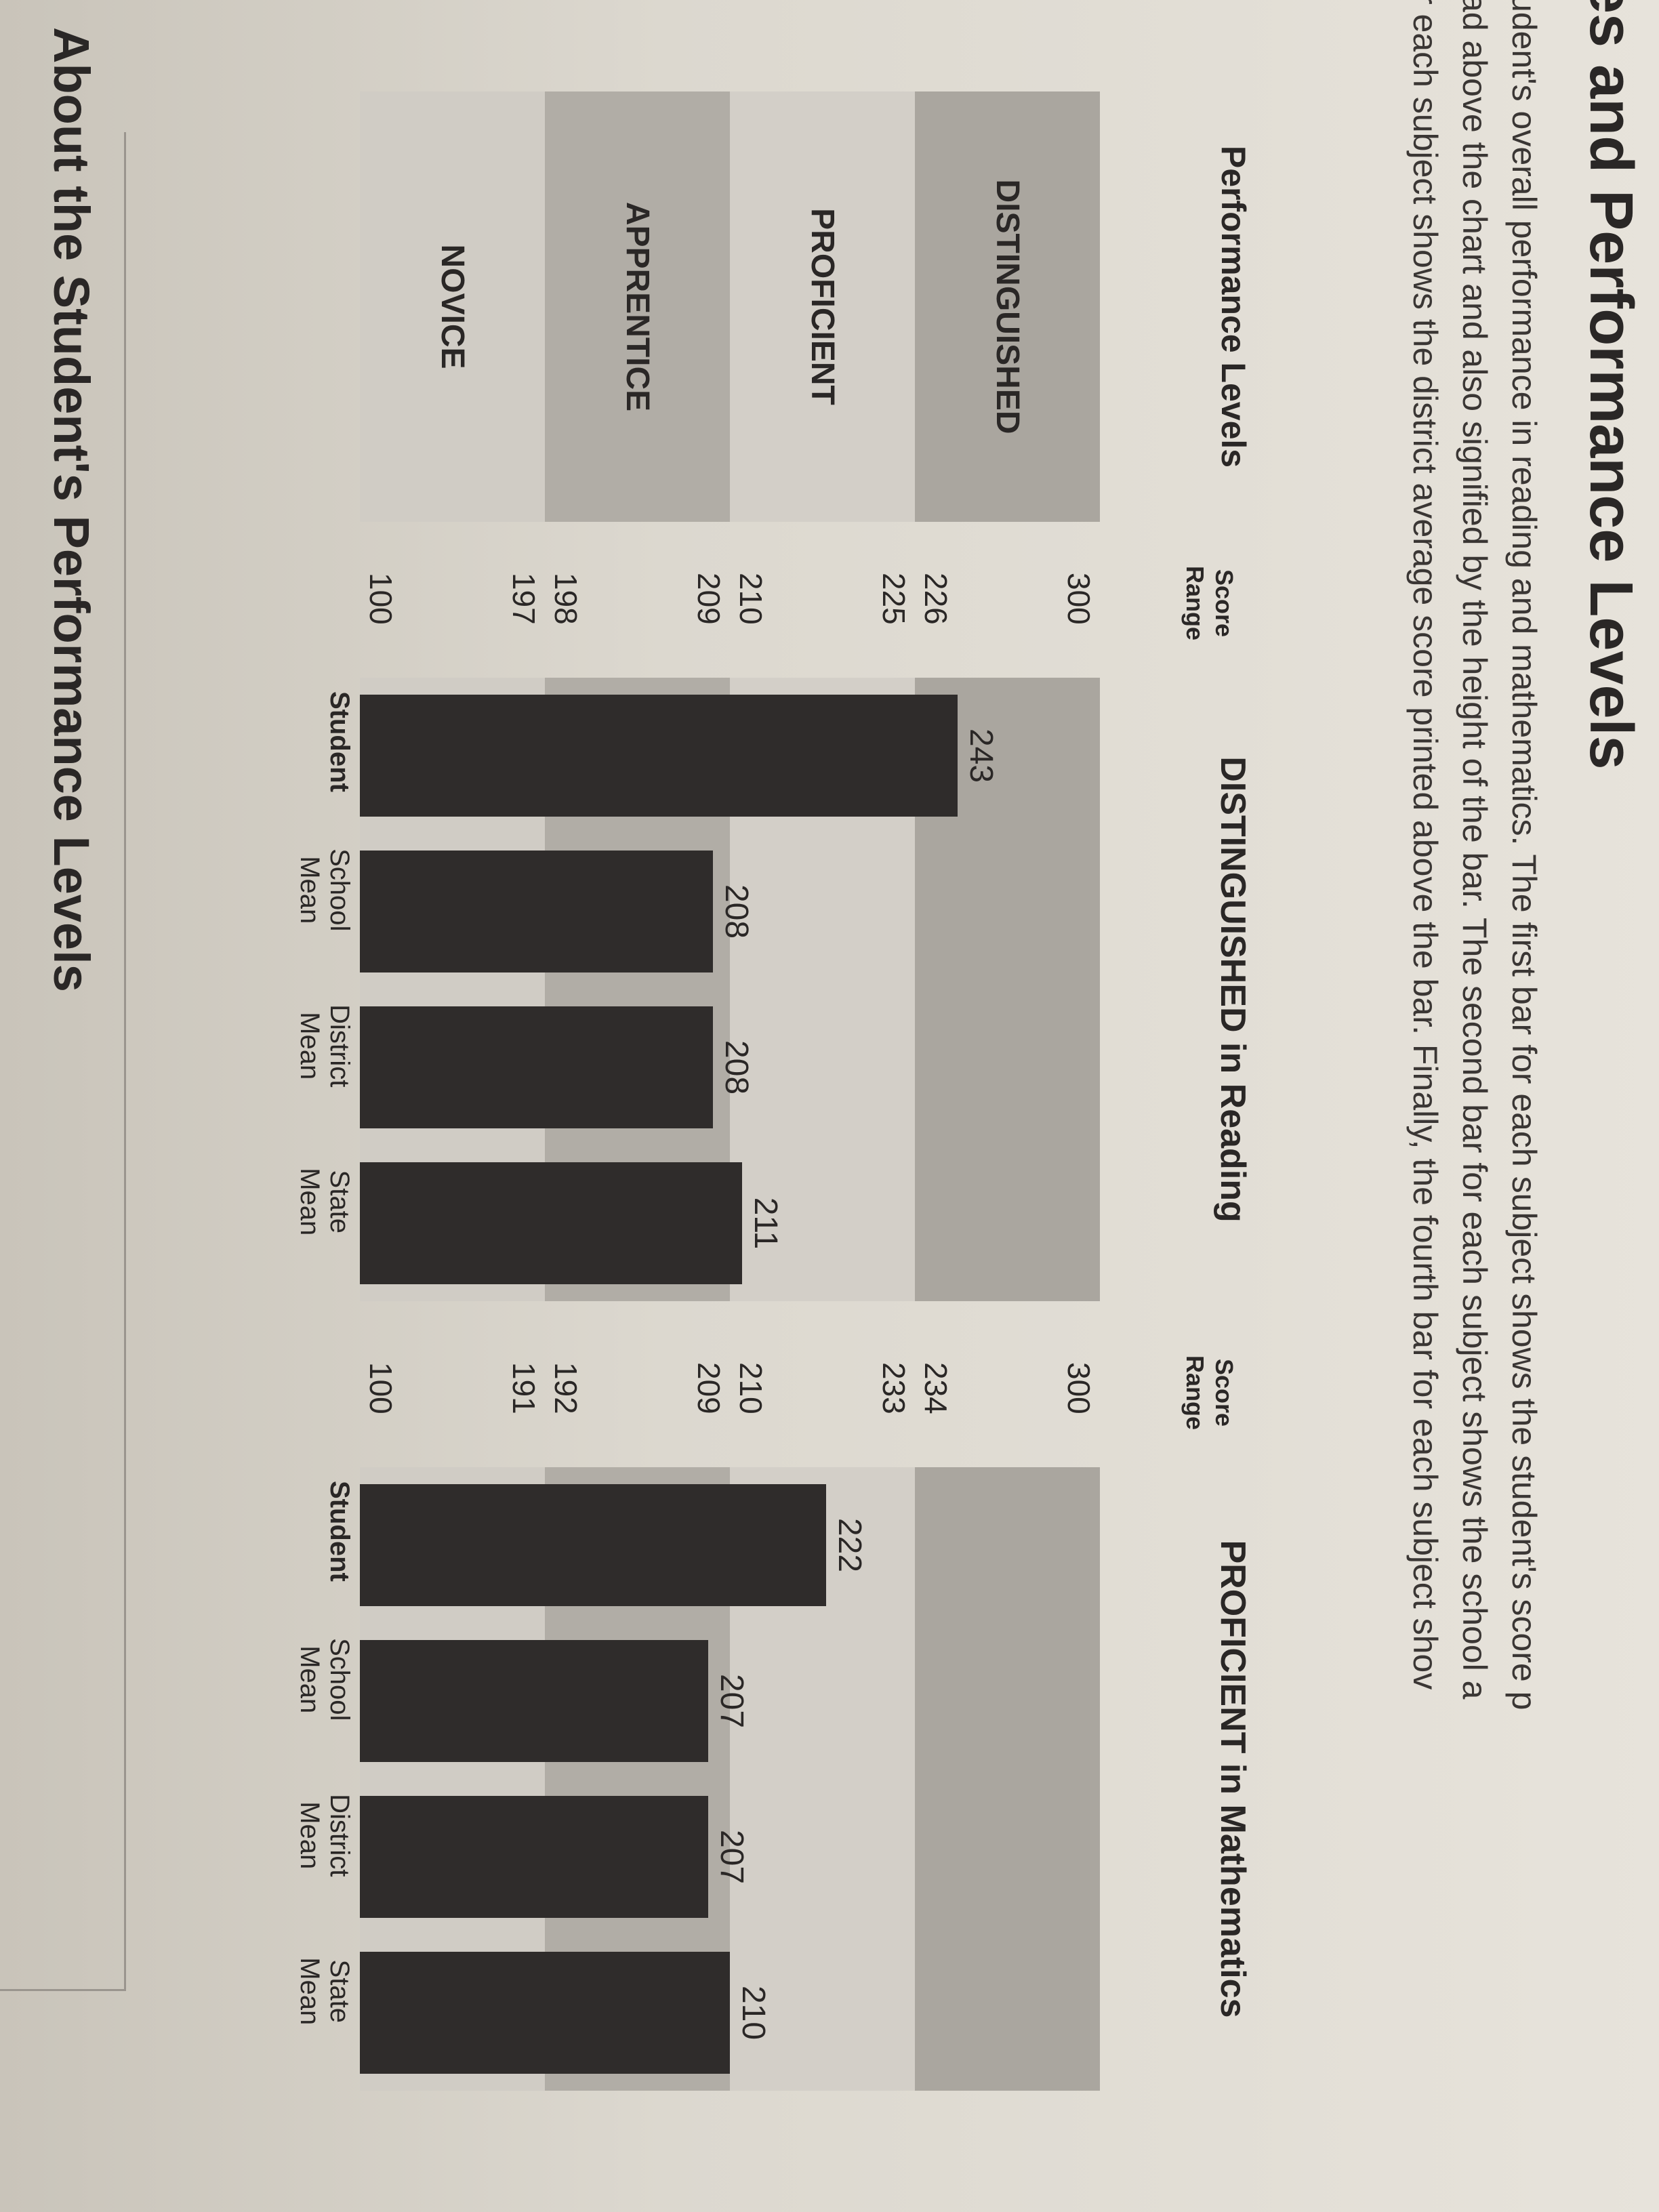 This screenshot has height=2212, width=1659. What do you see at coordinates (1232, 990) in the screenshot?
I see `chart-title: DISTINGUISHED in Reading` at bounding box center [1232, 990].